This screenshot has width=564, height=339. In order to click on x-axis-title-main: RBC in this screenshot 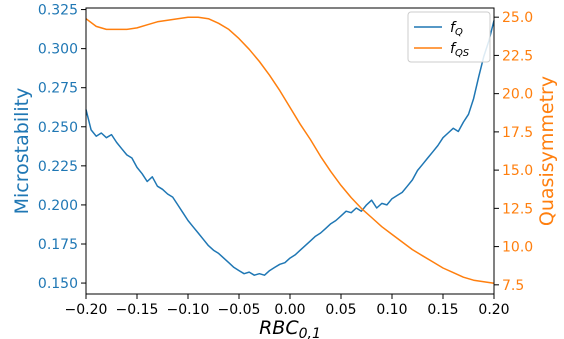, I will do `click(279, 328)`.